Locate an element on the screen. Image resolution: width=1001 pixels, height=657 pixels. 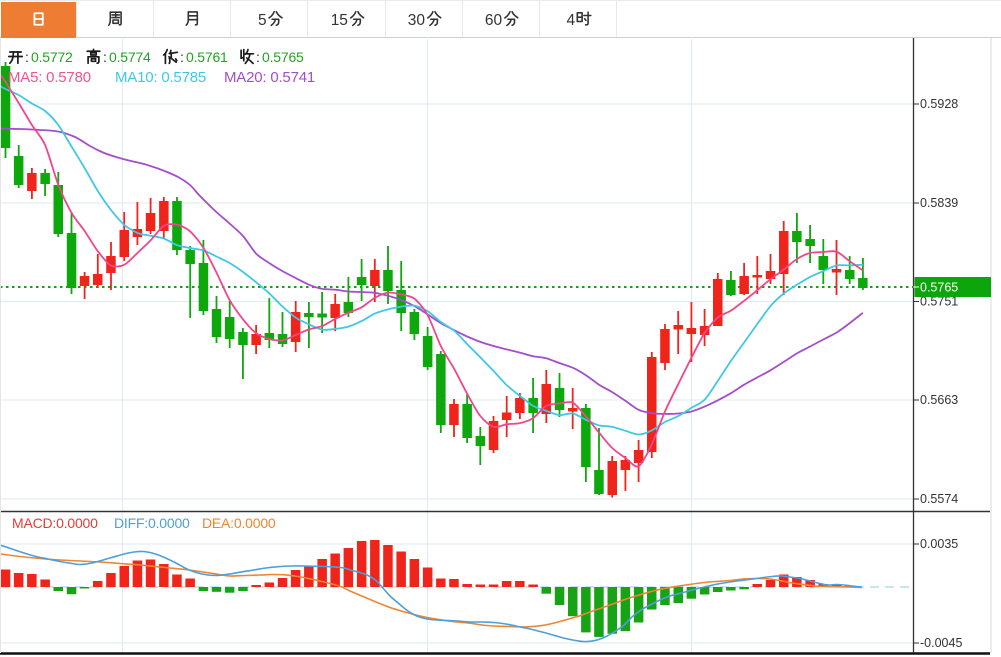
svg-text: 0.5663 is located at coordinates (939, 400).